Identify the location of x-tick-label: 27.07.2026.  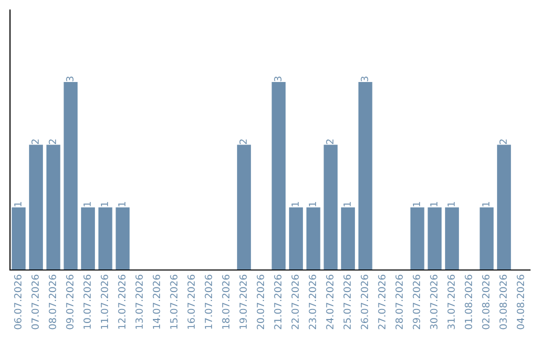
(382, 302).